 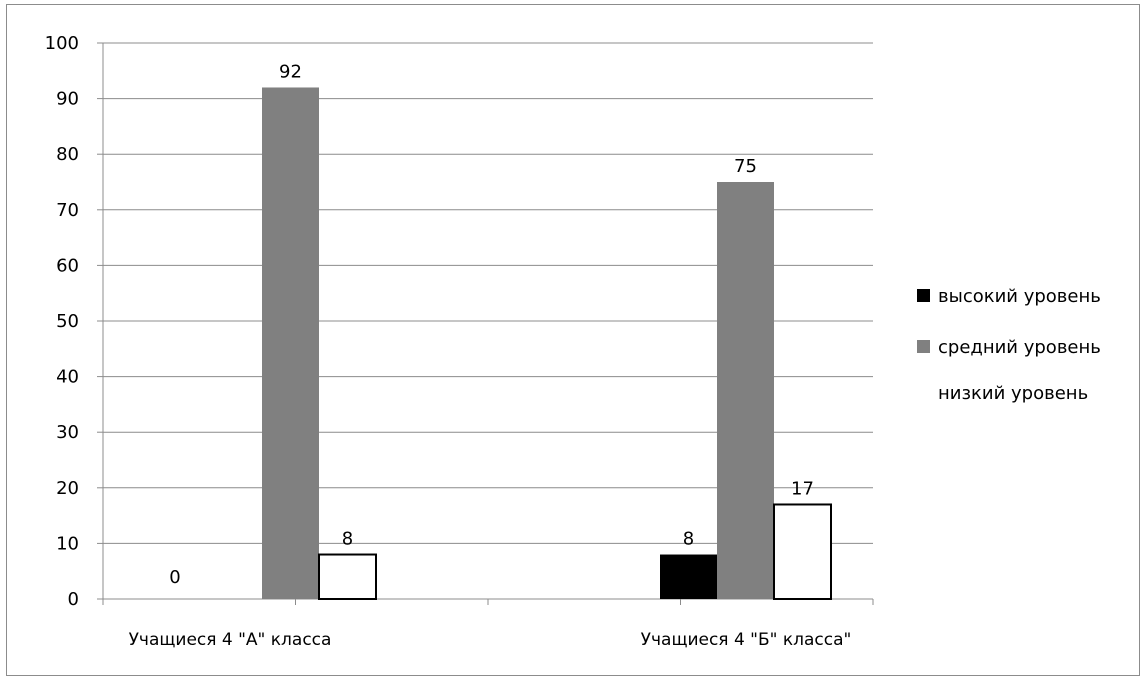 What do you see at coordinates (1013, 393) in the screenshot?
I see `legend-label: низкий уровень` at bounding box center [1013, 393].